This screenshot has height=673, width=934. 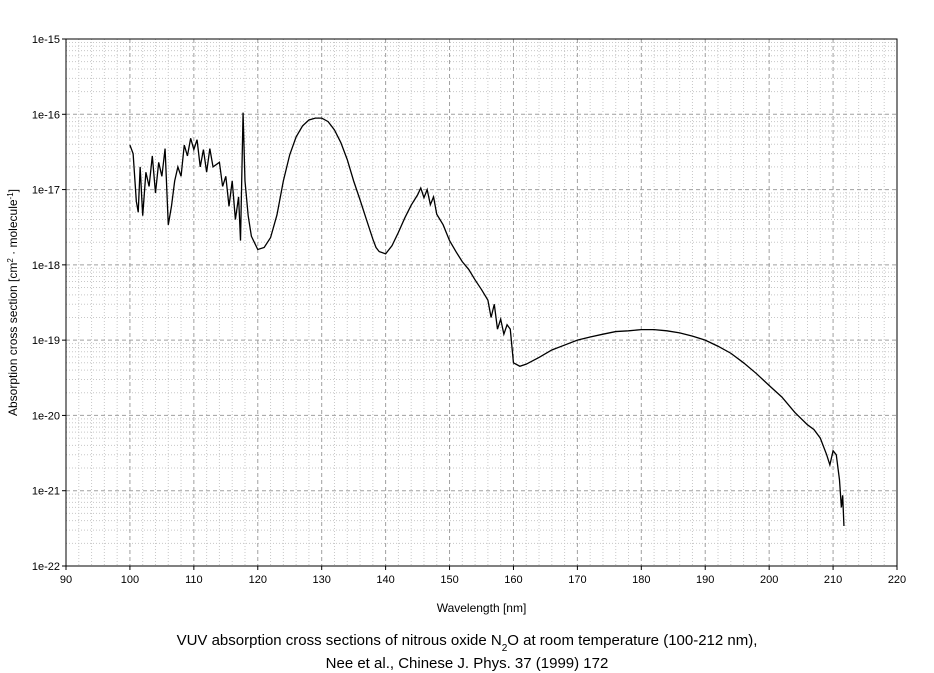 I want to click on y-axis-label-part: Absorption cross section [cm, so click(x=13, y=339).